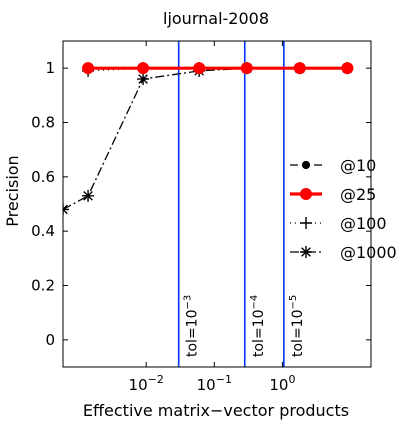 The image size is (415, 425). Describe the element at coordinates (214, 383) in the screenshot. I see `x-tick-label-1: 10⁻¹` at that location.